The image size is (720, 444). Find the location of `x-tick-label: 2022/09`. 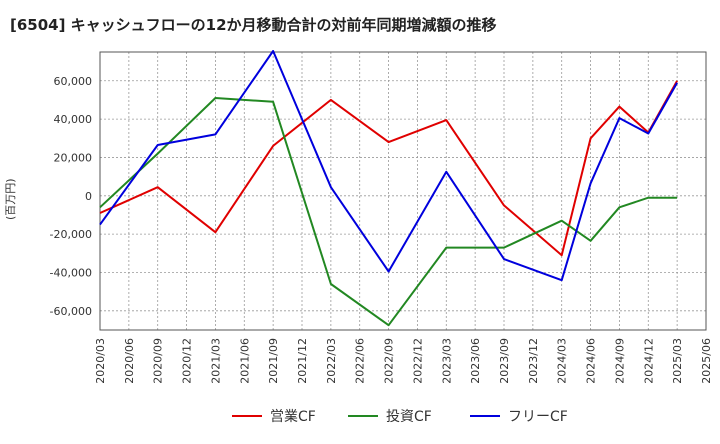

x-tick-label: 2022/09 is located at coordinates (389, 361).